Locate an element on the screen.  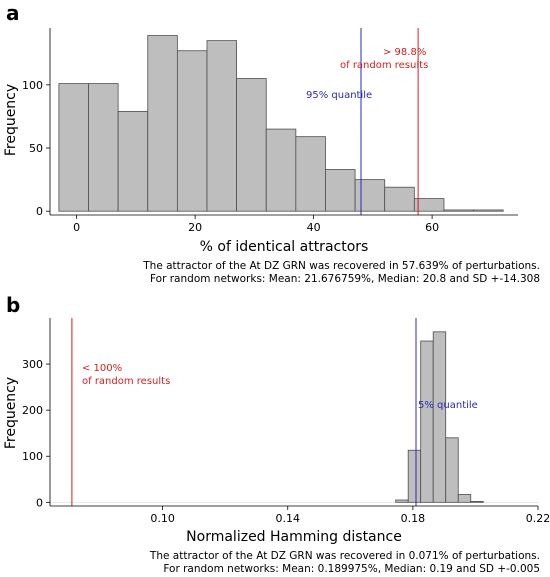
x-tick-label: 0 is located at coordinates (76, 227).